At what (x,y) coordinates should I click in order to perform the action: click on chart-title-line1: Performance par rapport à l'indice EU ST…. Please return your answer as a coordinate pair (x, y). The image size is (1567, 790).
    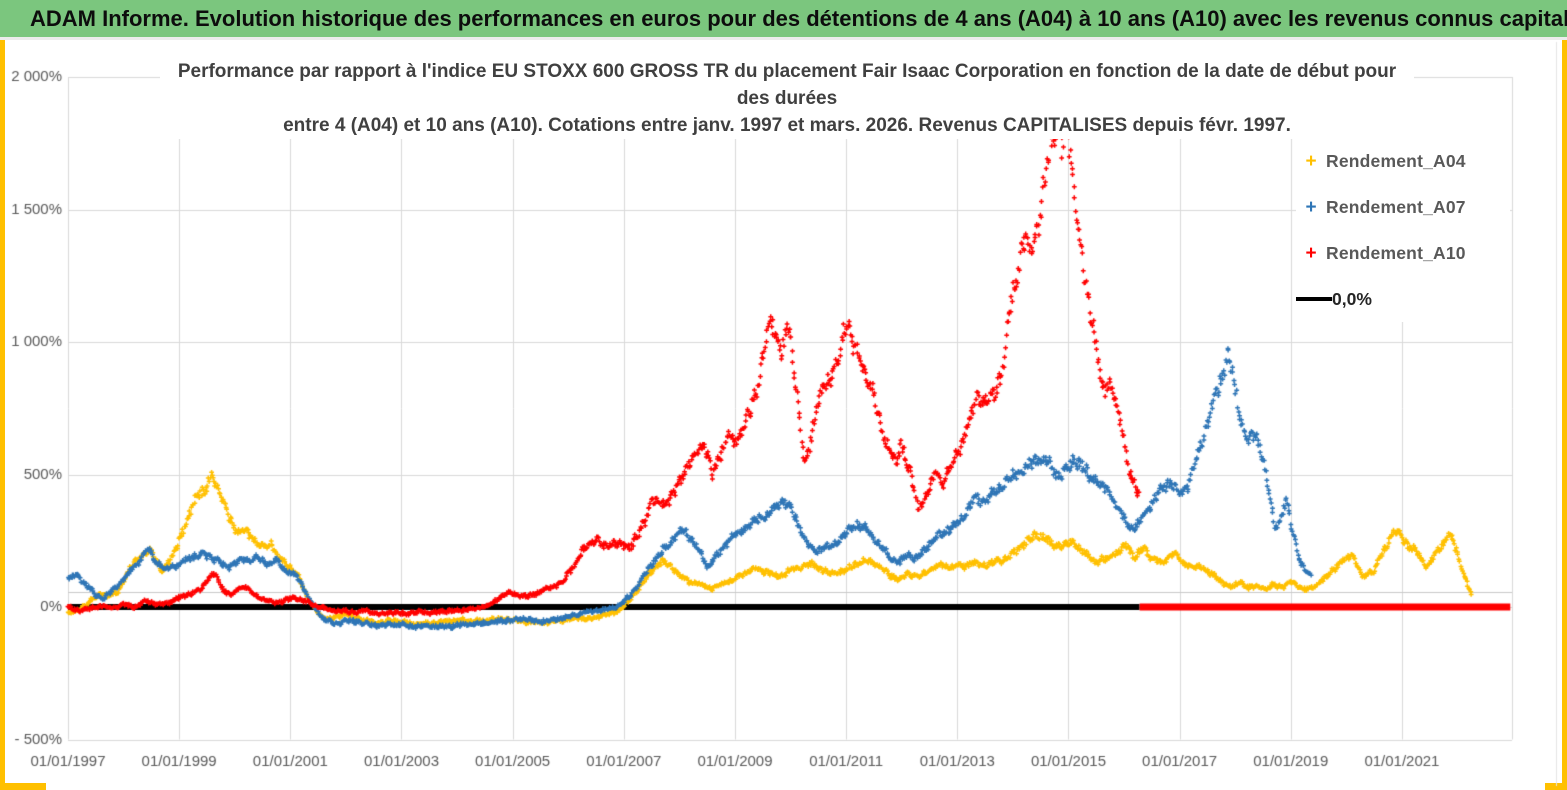
    Looking at the image, I should click on (787, 85).